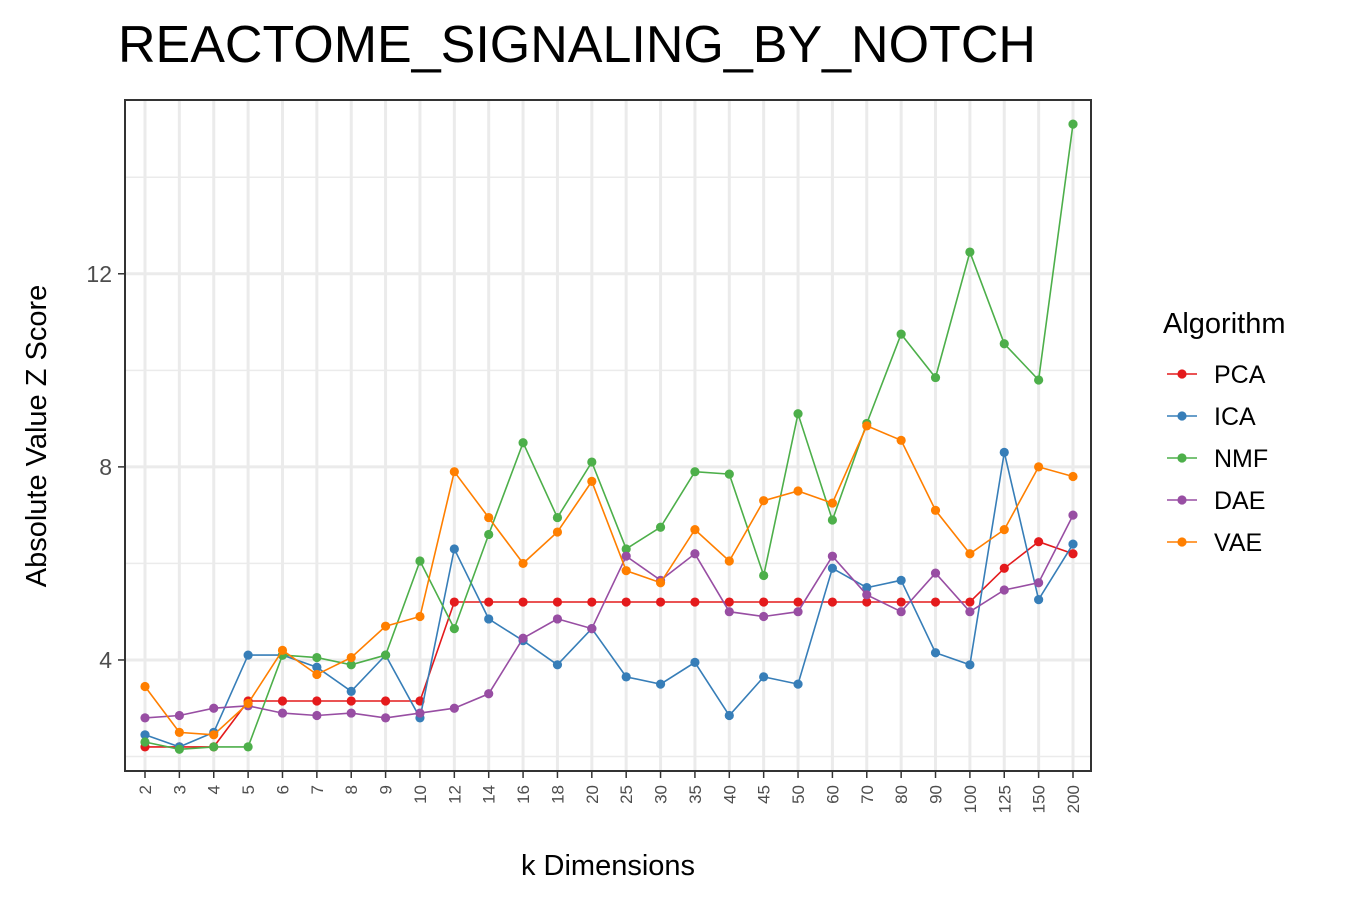 The height and width of the screenshot is (900, 1350). What do you see at coordinates (557, 794) in the screenshot?
I see `x-tick-label: 18` at bounding box center [557, 794].